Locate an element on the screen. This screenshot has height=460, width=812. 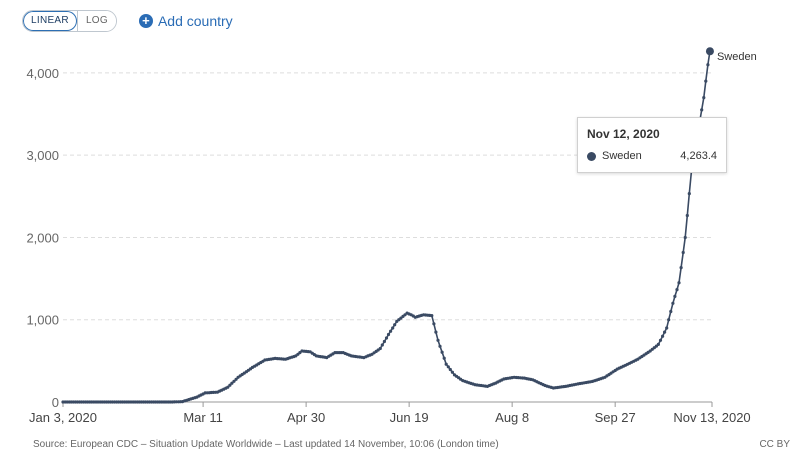
highlight-point is located at coordinates (709, 51).